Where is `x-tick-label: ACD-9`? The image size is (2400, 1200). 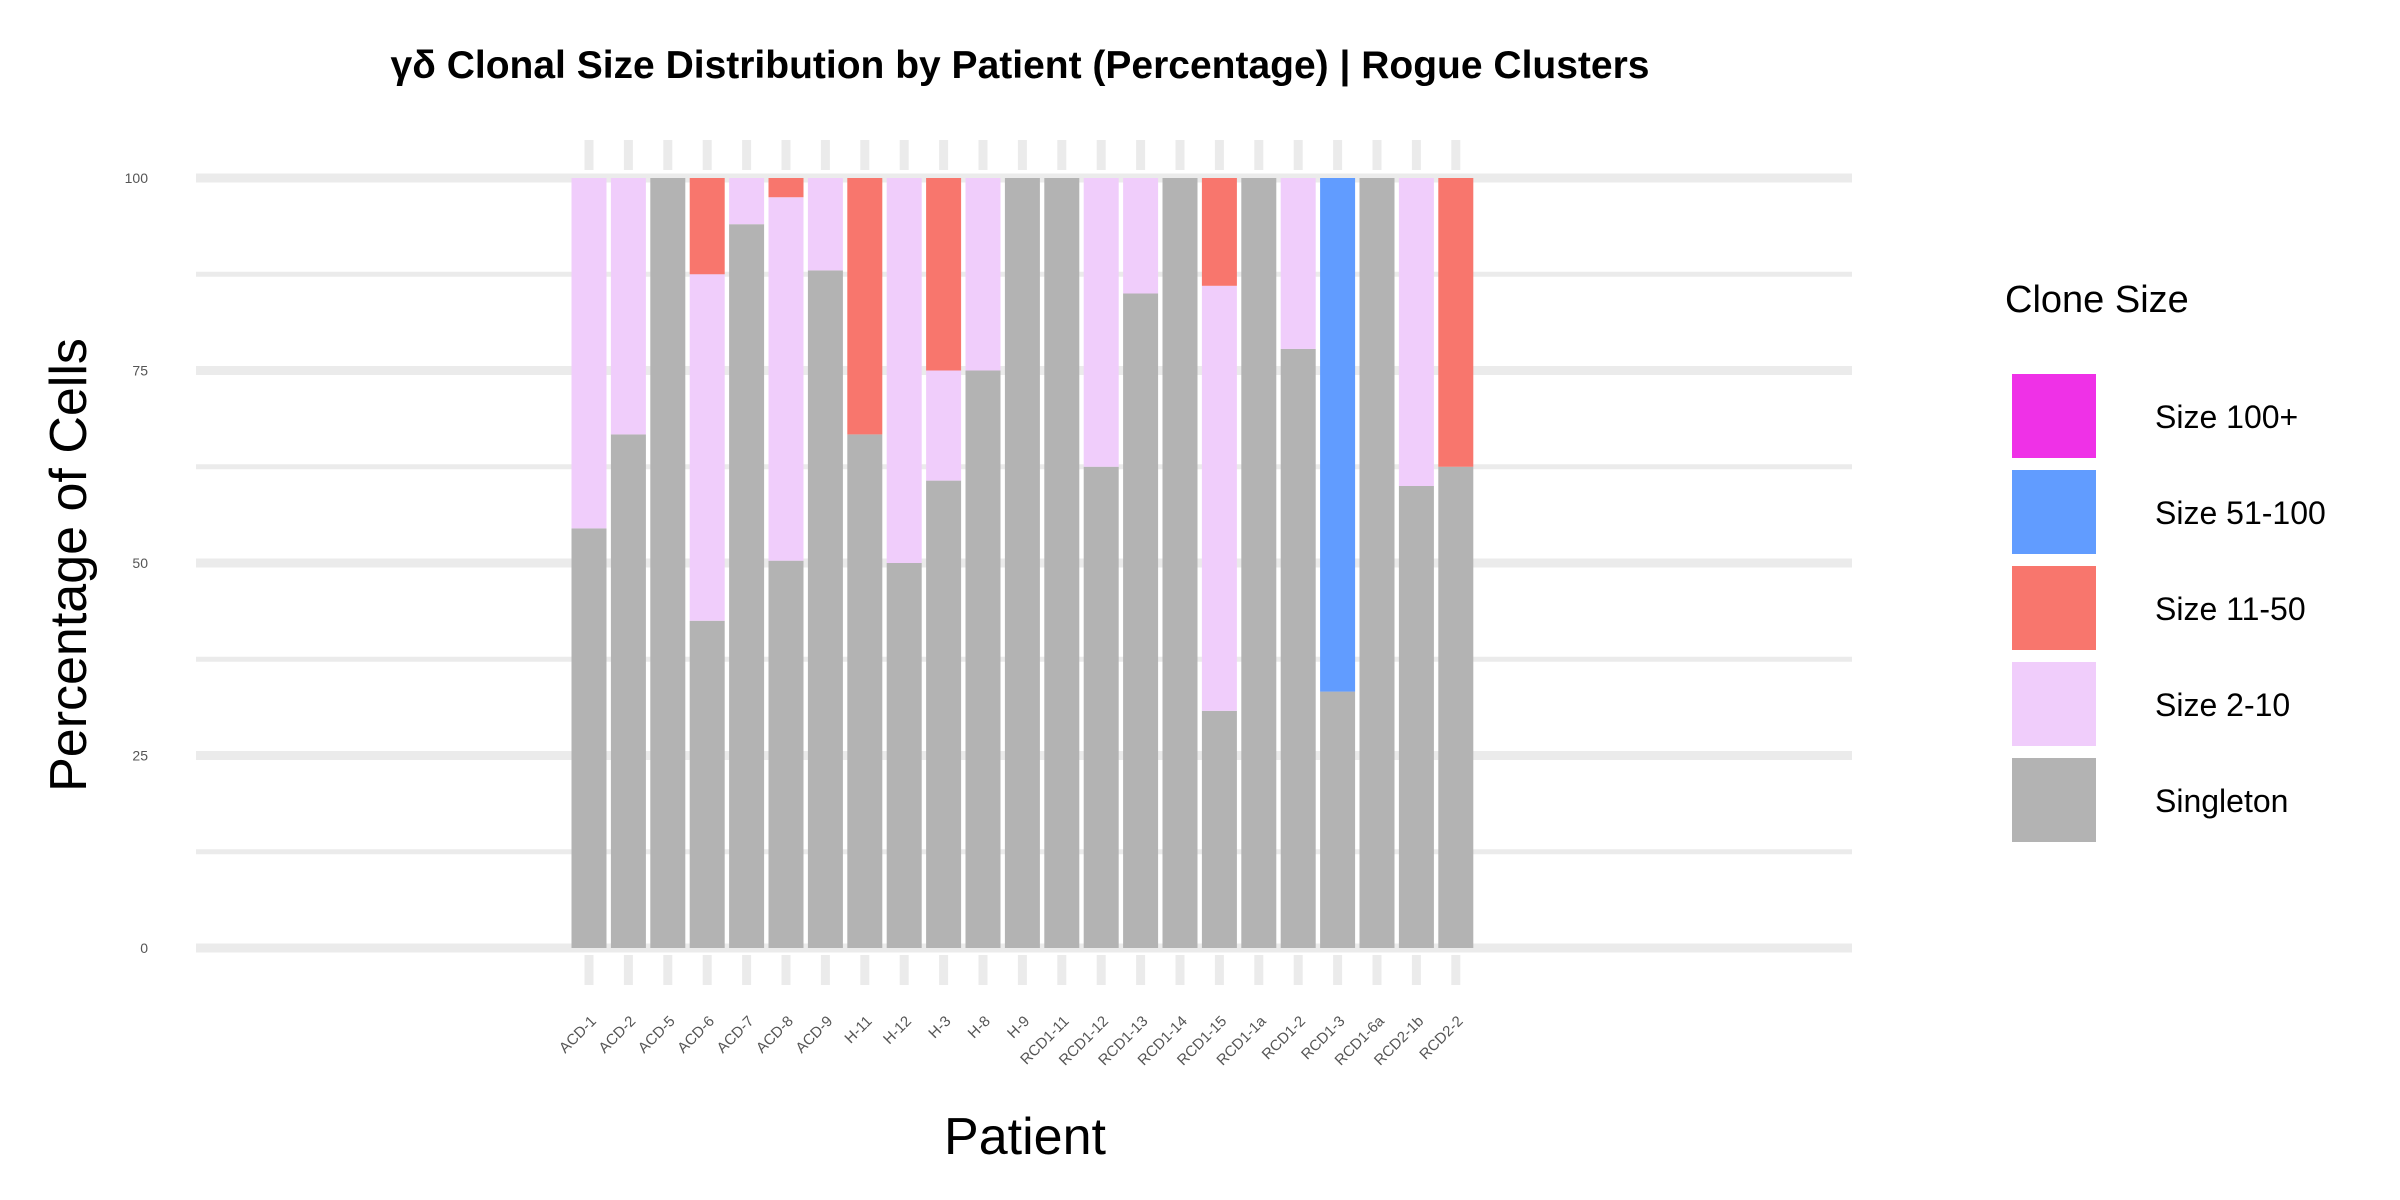 x-tick-label: ACD-9 is located at coordinates (814, 1035).